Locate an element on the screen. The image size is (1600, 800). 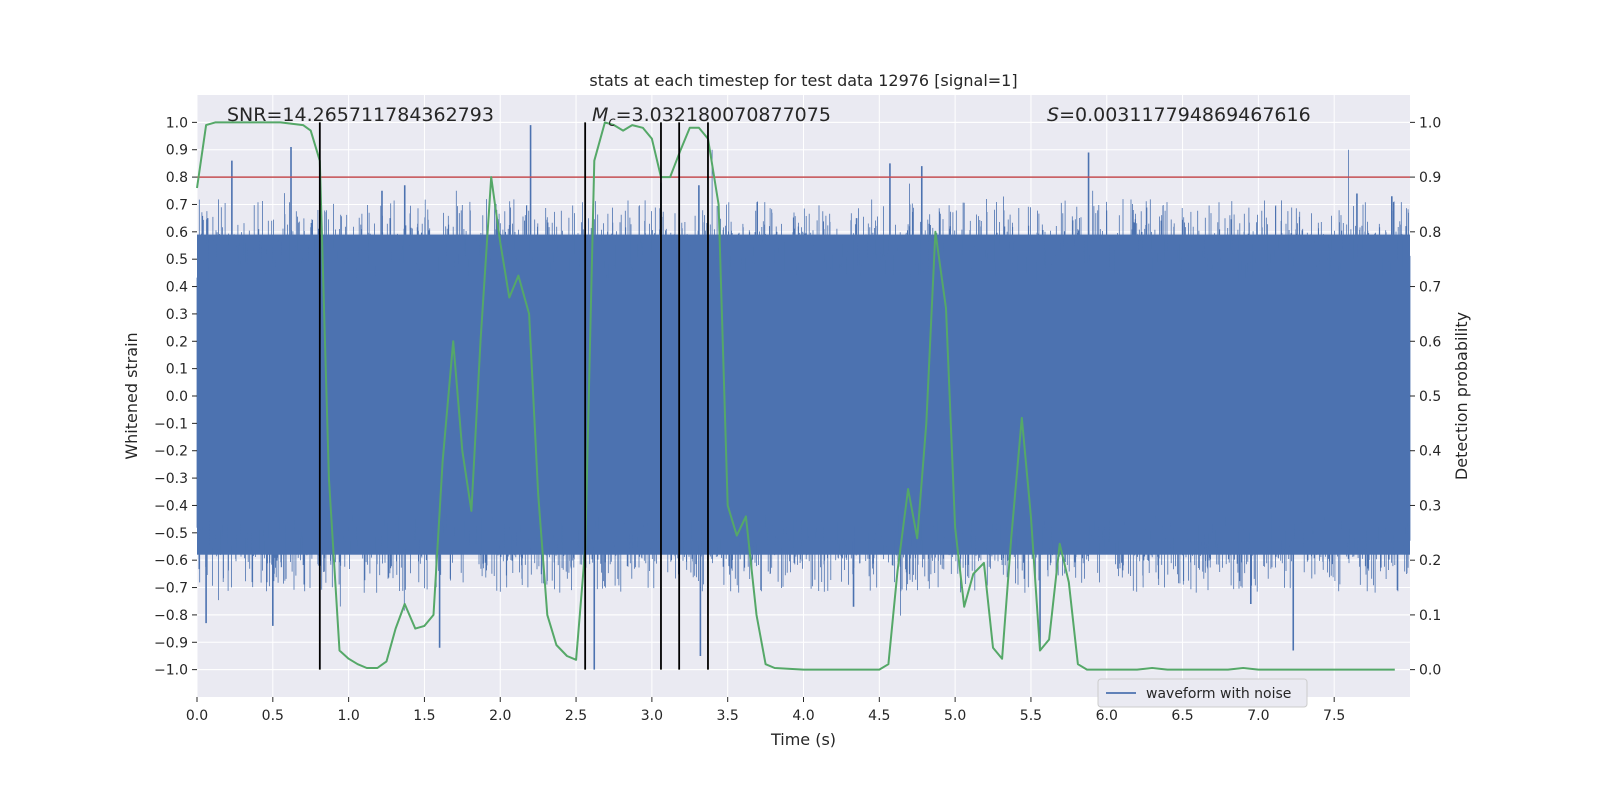
left-tick-label-1: 0.9 is located at coordinates (177, 151).